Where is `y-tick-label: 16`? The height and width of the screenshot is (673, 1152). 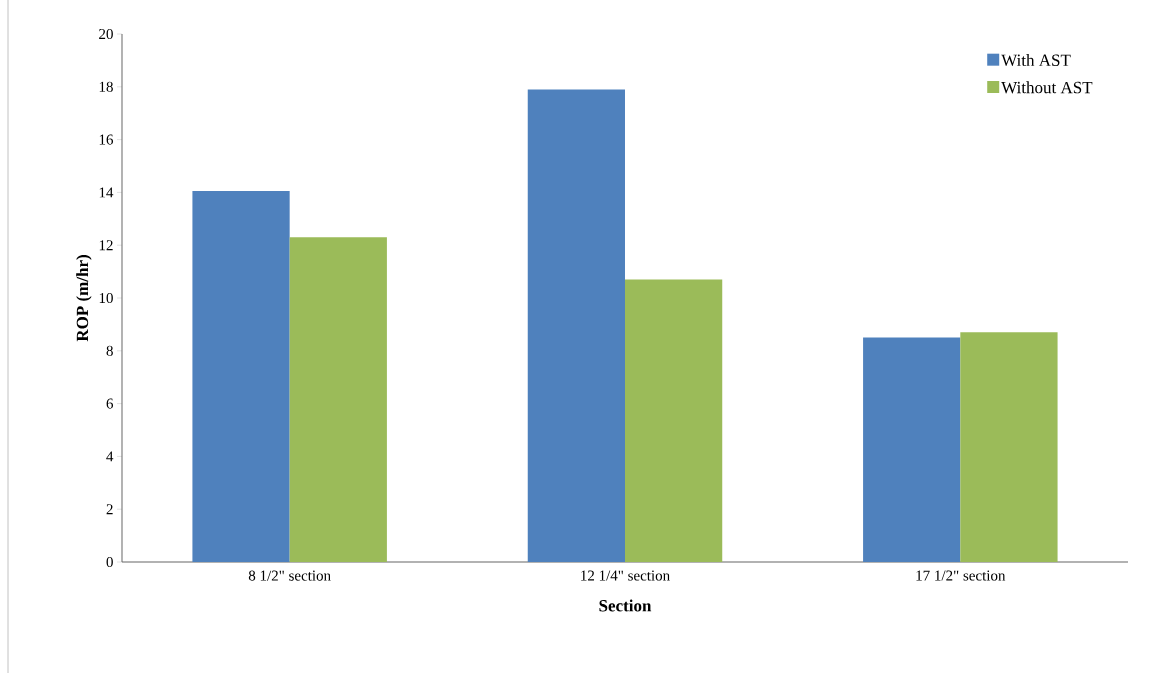
y-tick-label: 16 is located at coordinates (106, 139).